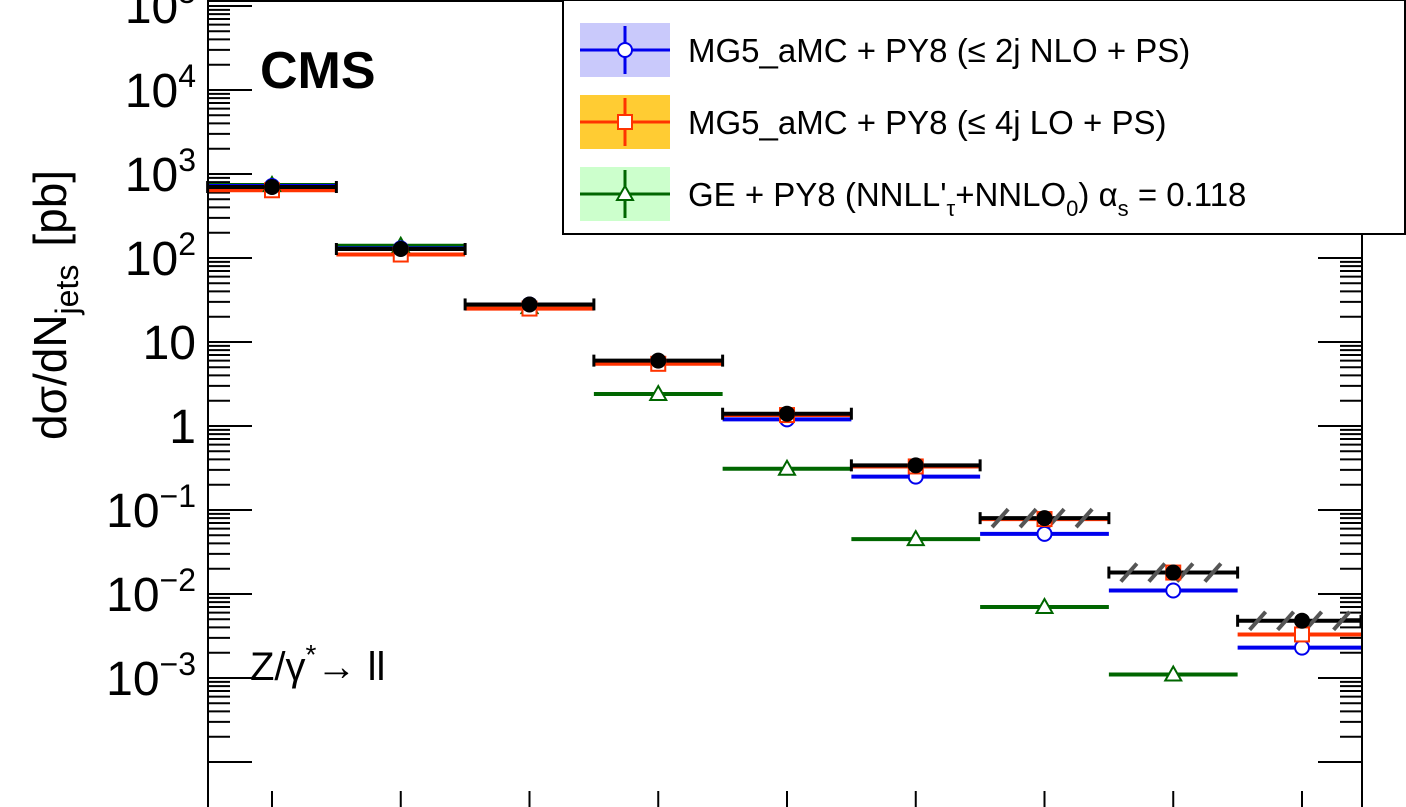  Describe the element at coordinates (160, 88) in the screenshot. I see `y-tick-label: 10⁴` at that location.